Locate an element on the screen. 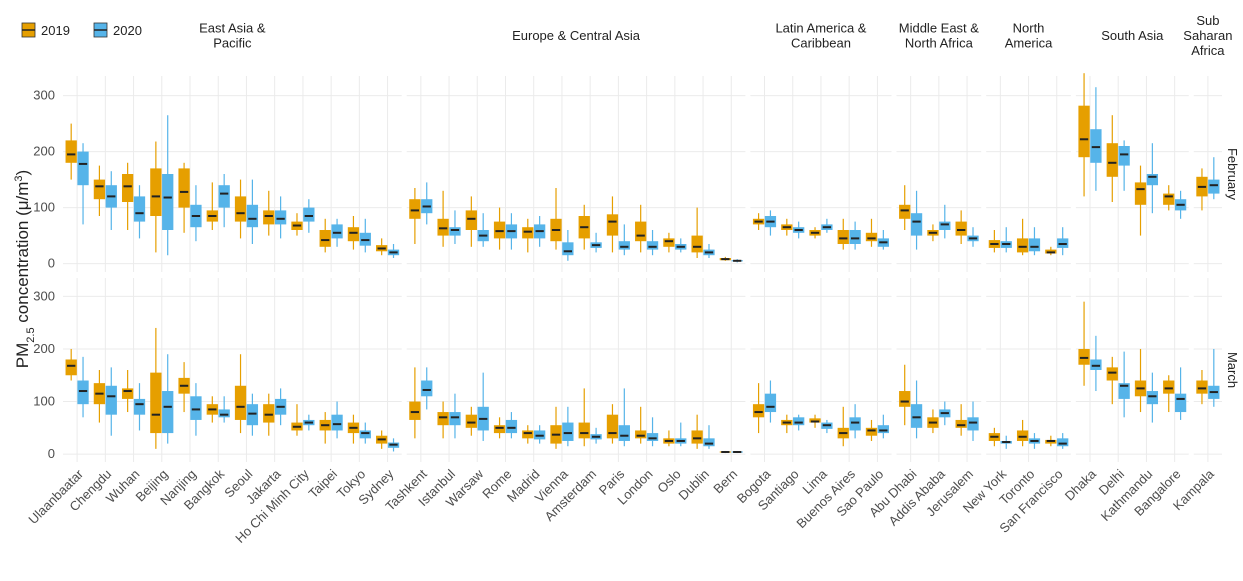 The height and width of the screenshot is (581, 1243). legend-label: 2020 is located at coordinates (127, 30).